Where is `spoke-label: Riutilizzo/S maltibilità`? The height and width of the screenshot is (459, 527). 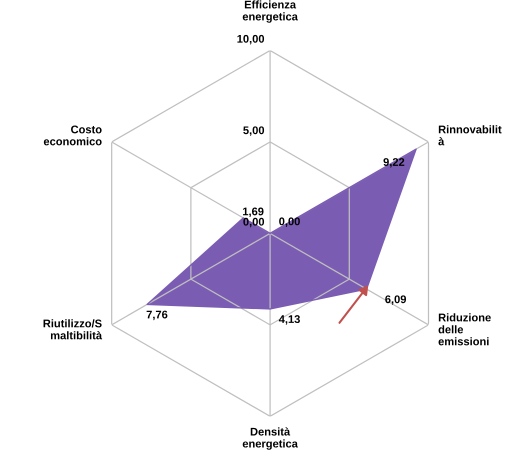 spoke-label: Riutilizzo/S maltibilità is located at coordinates (73, 329).